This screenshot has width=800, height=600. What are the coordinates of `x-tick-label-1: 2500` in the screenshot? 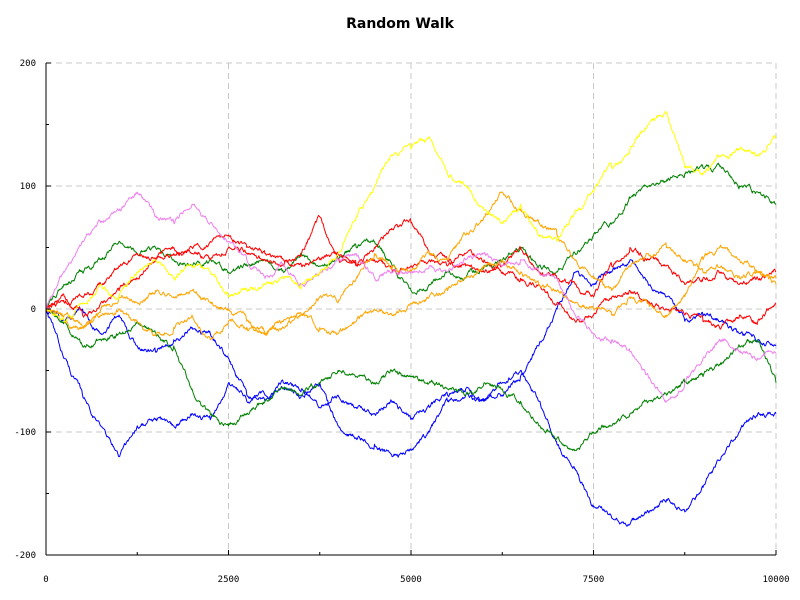 It's located at (229, 580).